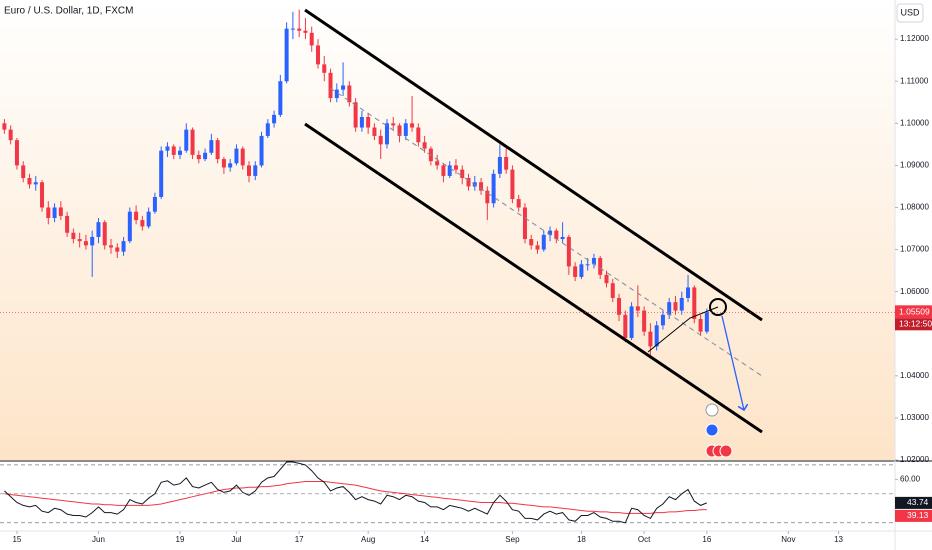  Describe the element at coordinates (914, 207) in the screenshot. I see `y-tick-label: 1.08000` at that location.